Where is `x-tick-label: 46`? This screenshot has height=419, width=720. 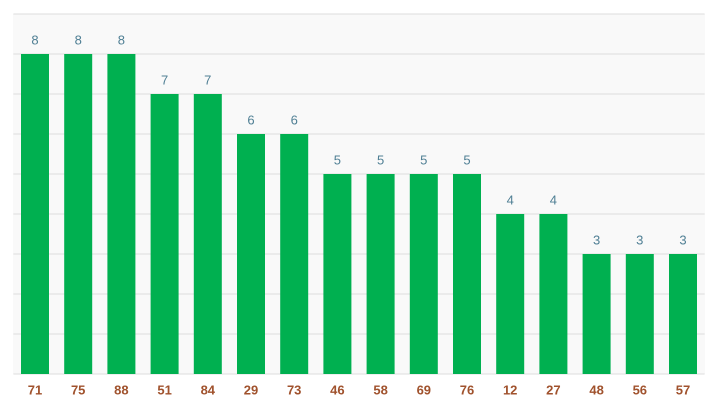
x-tick-label: 46 is located at coordinates (337, 389).